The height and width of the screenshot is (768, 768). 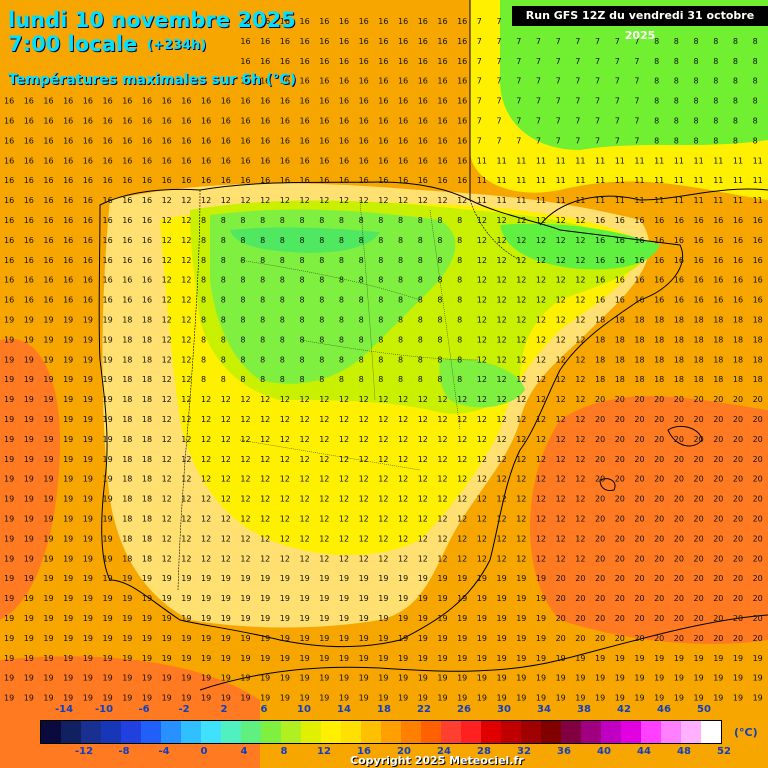 What do you see at coordinates (73, 44) in the screenshot?
I see `forecast-time: 7:00 locale` at bounding box center [73, 44].